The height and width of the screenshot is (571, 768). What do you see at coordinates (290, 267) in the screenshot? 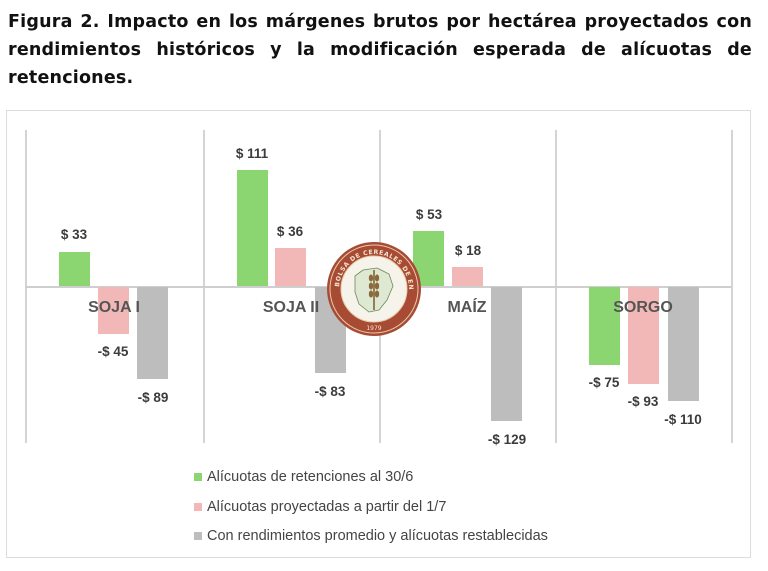
I see `bar-soja2-pink` at bounding box center [290, 267].